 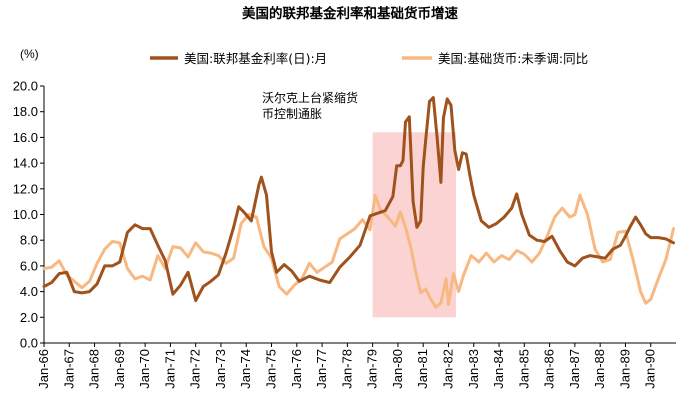 What do you see at coordinates (25, 214) in the screenshot?
I see `y-tick-label: 10.0` at bounding box center [25, 214].